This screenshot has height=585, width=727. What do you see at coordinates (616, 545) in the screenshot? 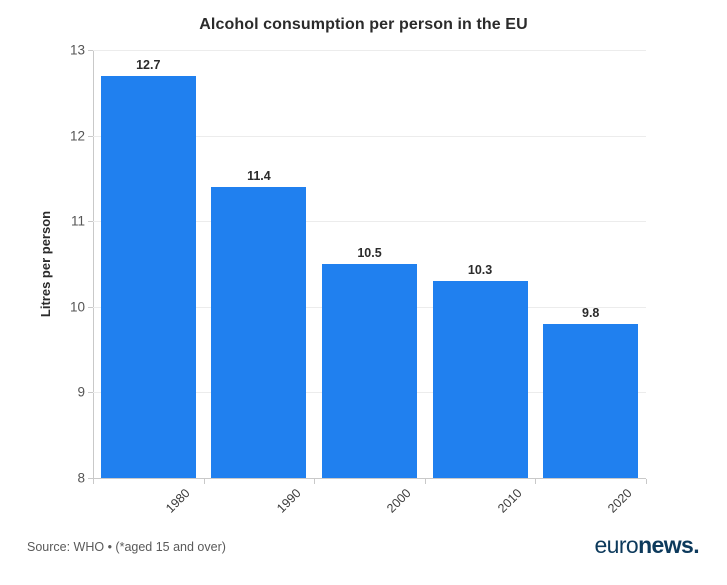
I see `logo-text-light: euro` at bounding box center [616, 545].